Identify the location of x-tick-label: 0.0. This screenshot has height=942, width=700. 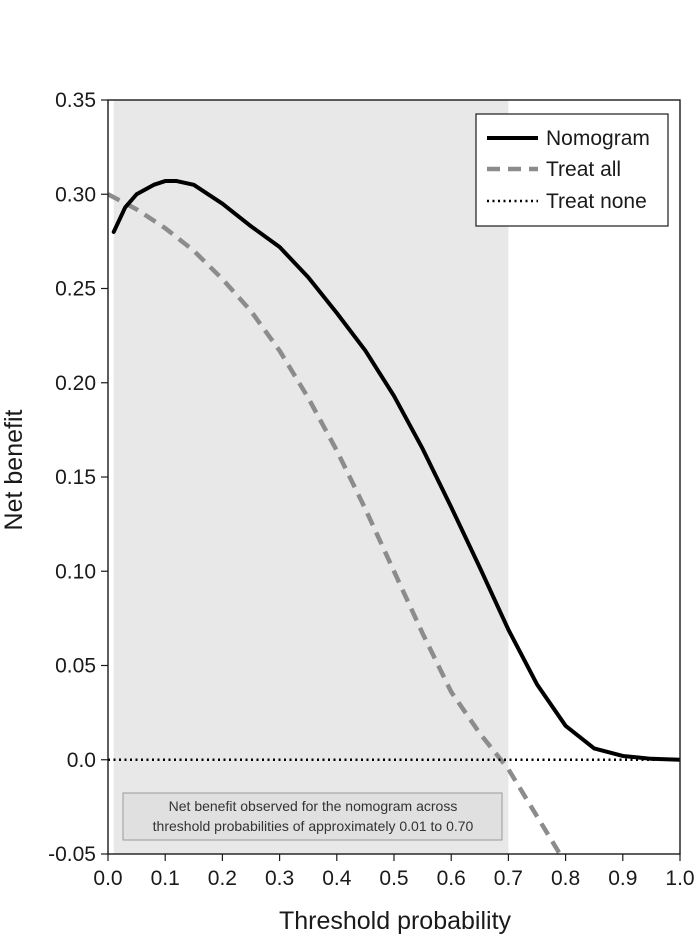
(107, 878).